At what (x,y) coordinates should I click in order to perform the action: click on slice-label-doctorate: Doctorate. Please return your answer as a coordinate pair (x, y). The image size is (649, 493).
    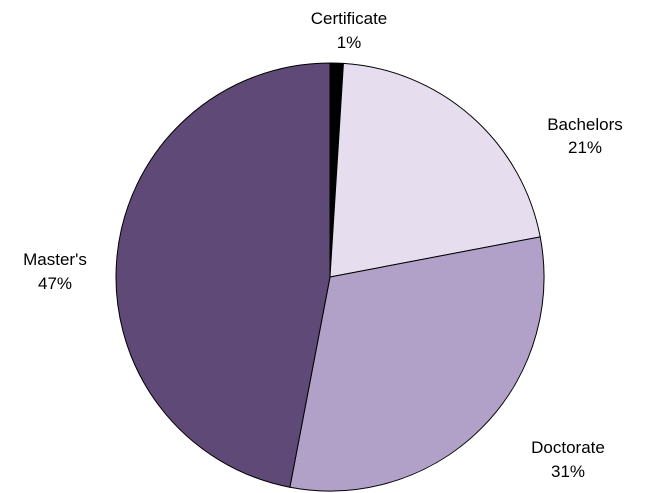
    Looking at the image, I should click on (568, 447).